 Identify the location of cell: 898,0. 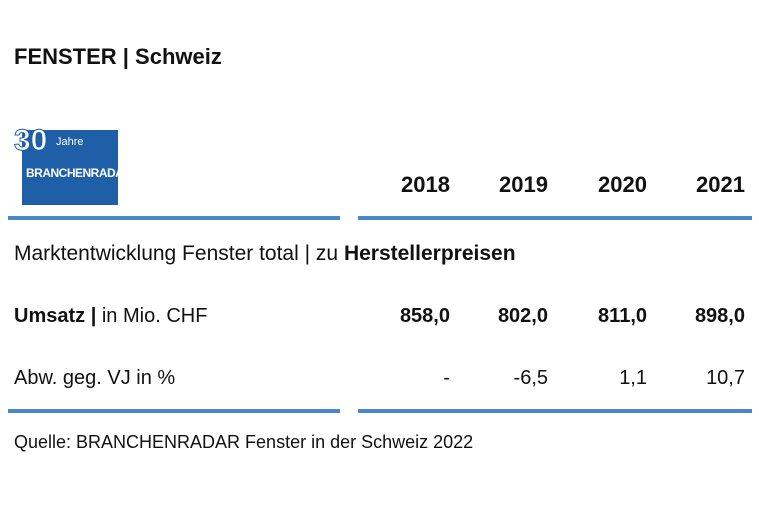
(719, 316).